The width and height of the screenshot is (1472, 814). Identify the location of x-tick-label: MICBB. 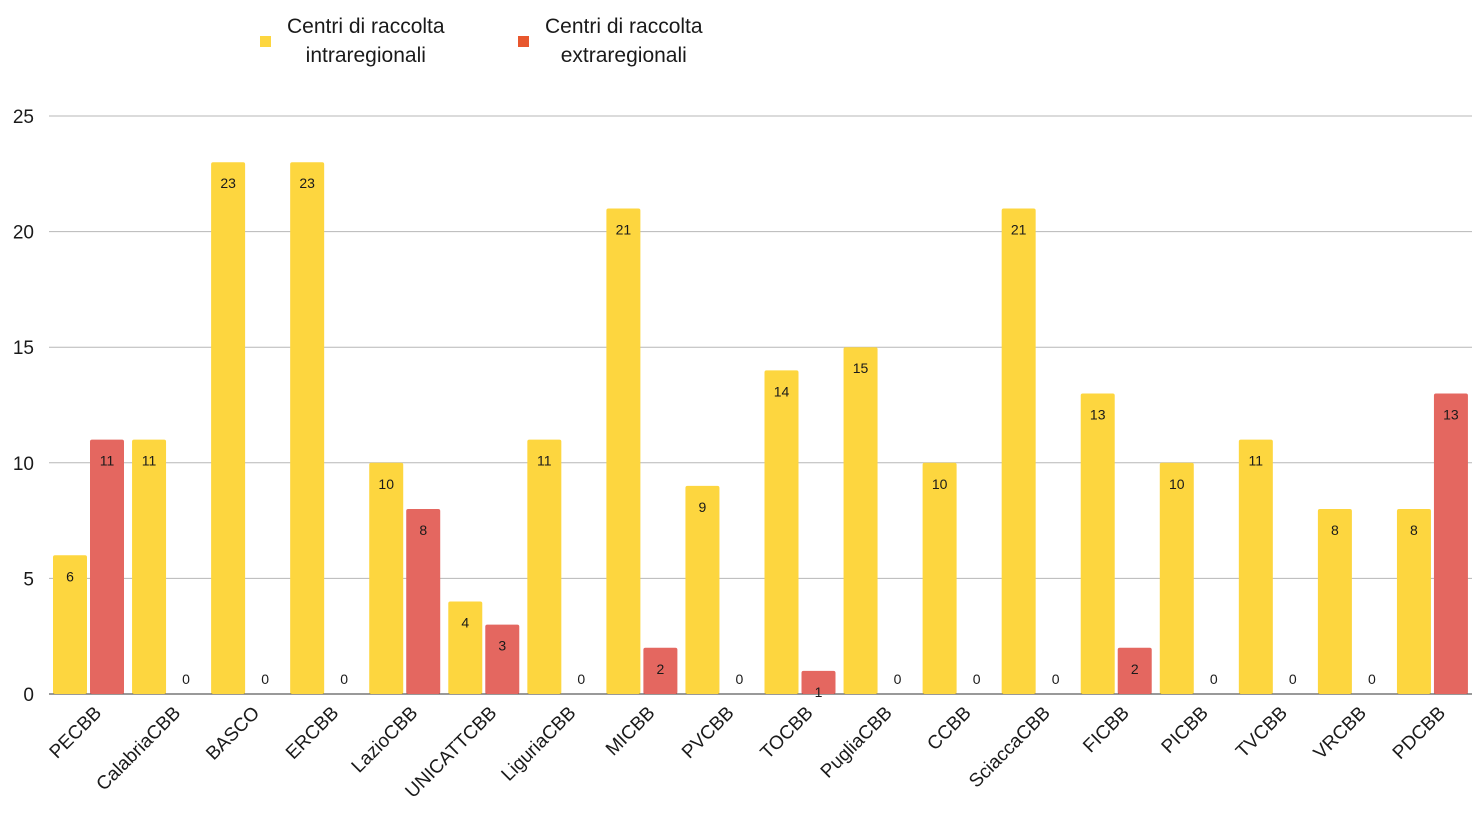
(630, 731).